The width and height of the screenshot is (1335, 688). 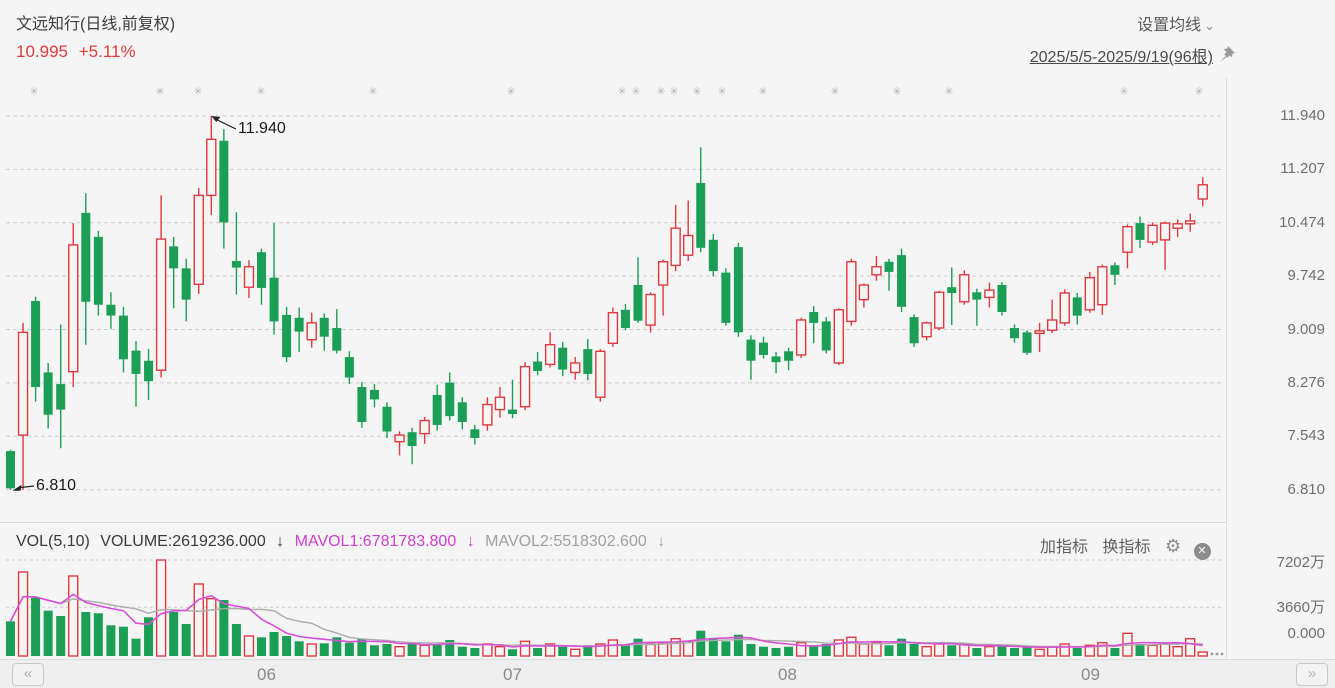 What do you see at coordinates (1302, 169) in the screenshot?
I see `price-tick-label: 11.207` at bounding box center [1302, 169].